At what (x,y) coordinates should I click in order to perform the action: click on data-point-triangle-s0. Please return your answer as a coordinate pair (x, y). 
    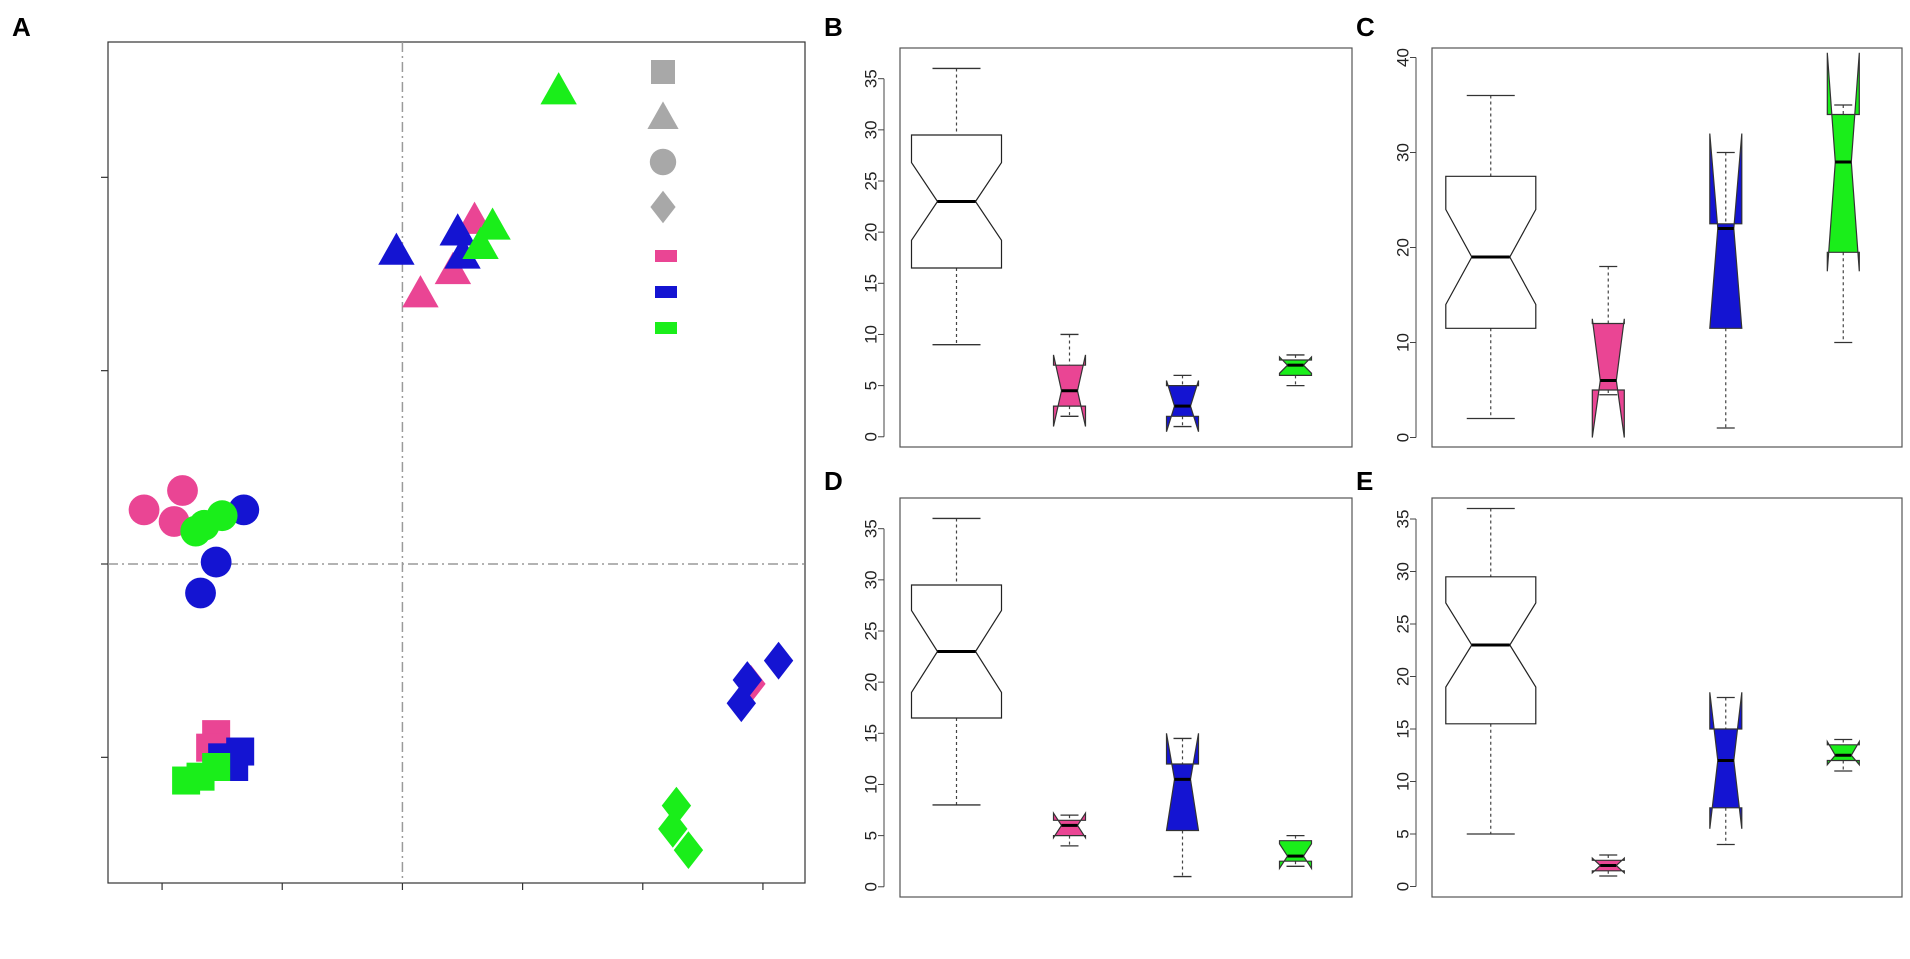
    Looking at the image, I should click on (420, 291).